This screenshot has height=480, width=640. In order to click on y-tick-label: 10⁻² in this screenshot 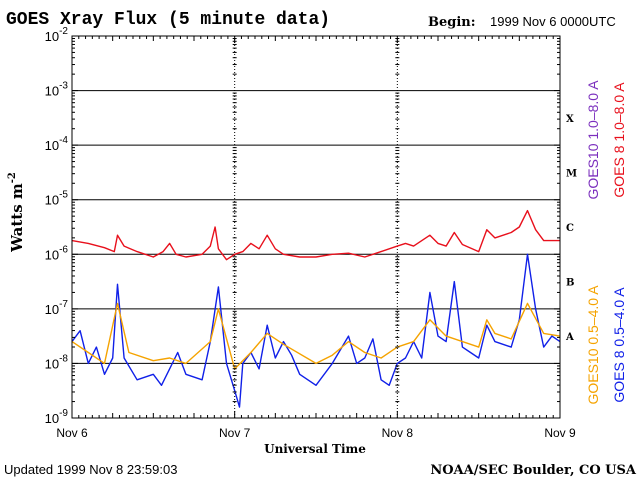, I will do `click(57, 35)`.